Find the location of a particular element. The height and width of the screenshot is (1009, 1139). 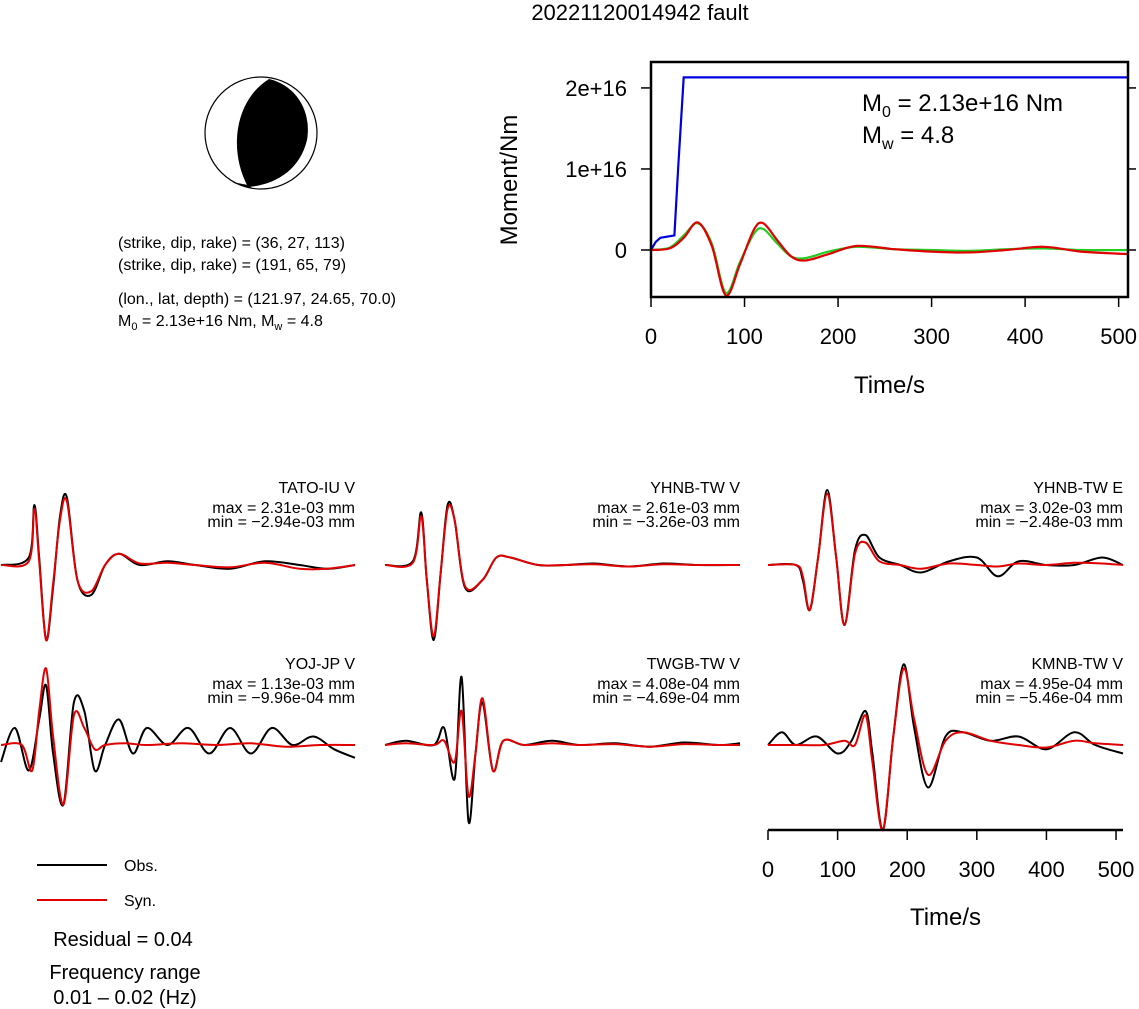

waveform-x-axis-label: Time/s is located at coordinates (945, 917).